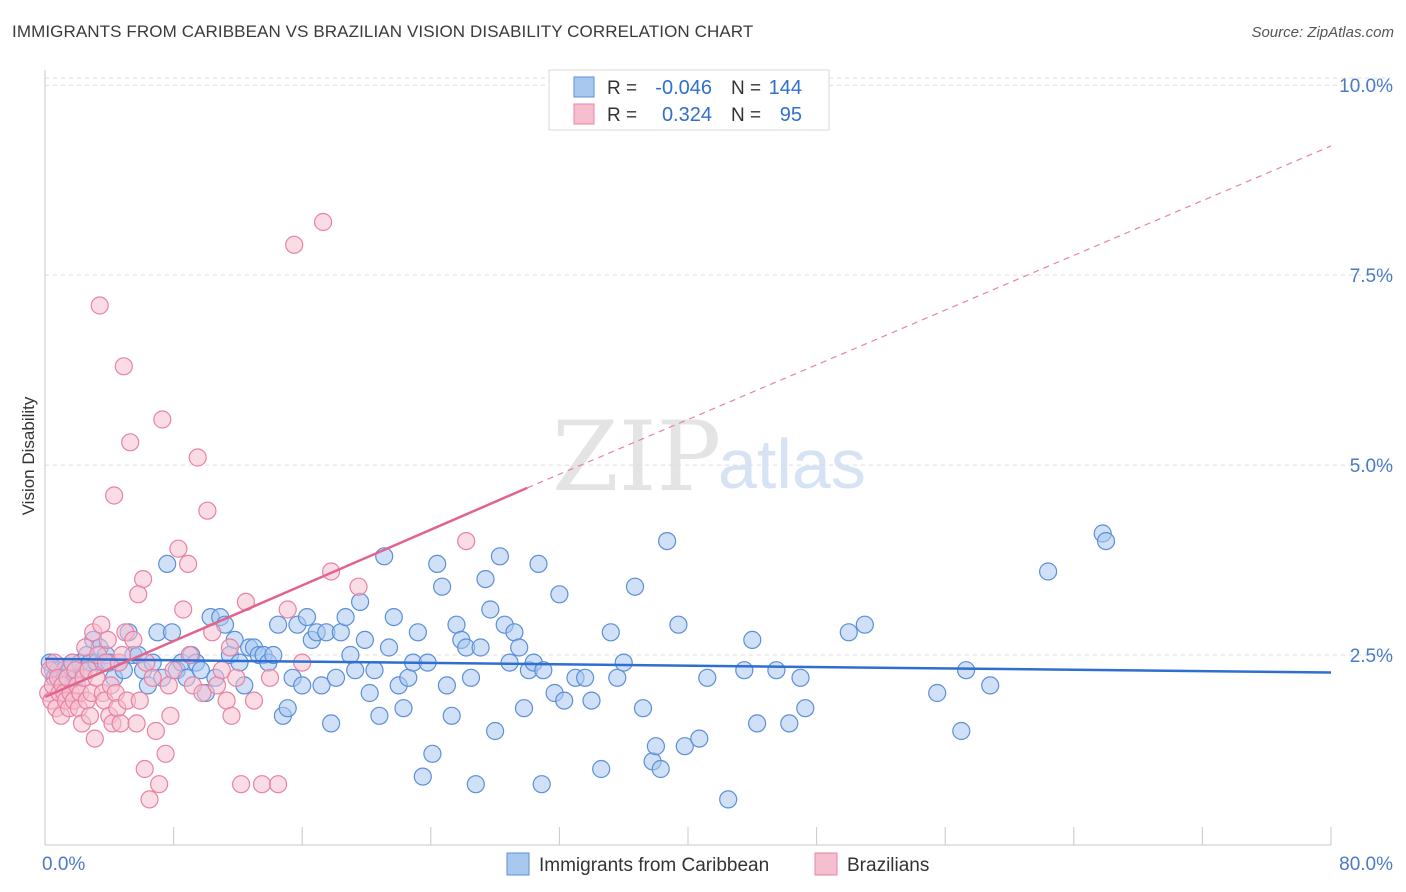 The height and width of the screenshot is (892, 1406). What do you see at coordinates (28, 455) in the screenshot?
I see `y-axis-title: Vision Disability` at bounding box center [28, 455].